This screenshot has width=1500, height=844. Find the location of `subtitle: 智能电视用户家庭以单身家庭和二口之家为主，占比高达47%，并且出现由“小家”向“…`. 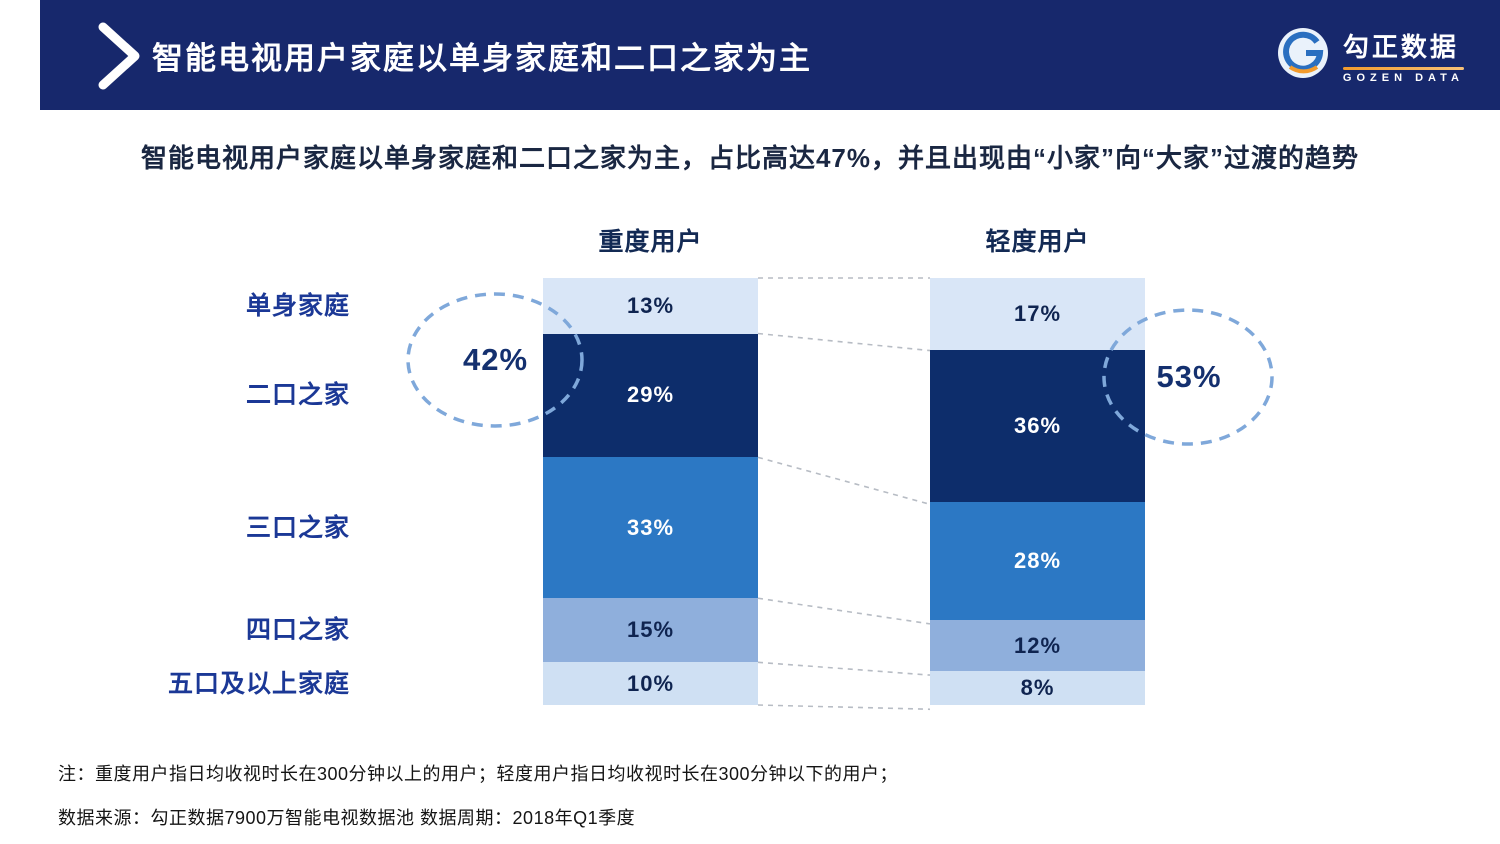

subtitle: 智能电视用户家庭以单身家庭和二口之家为主，占比高达47%，并且出现由“小家”向“… is located at coordinates (750, 158).